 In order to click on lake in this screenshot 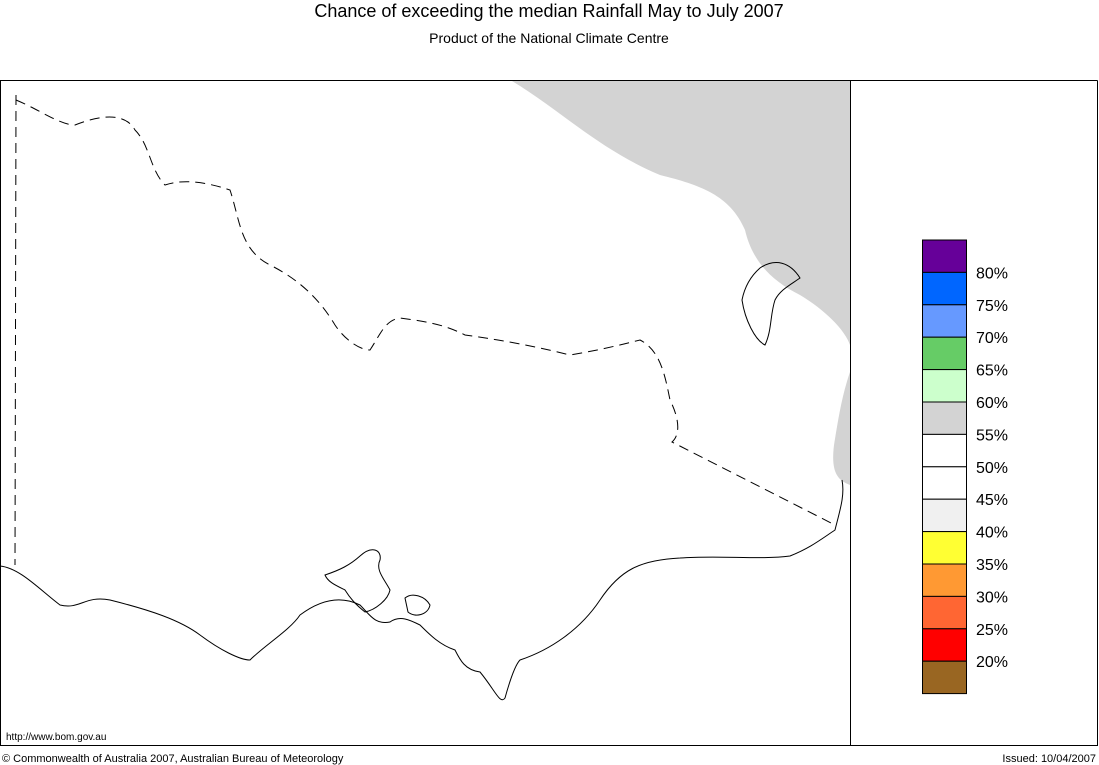, I will do `click(771, 304)`.